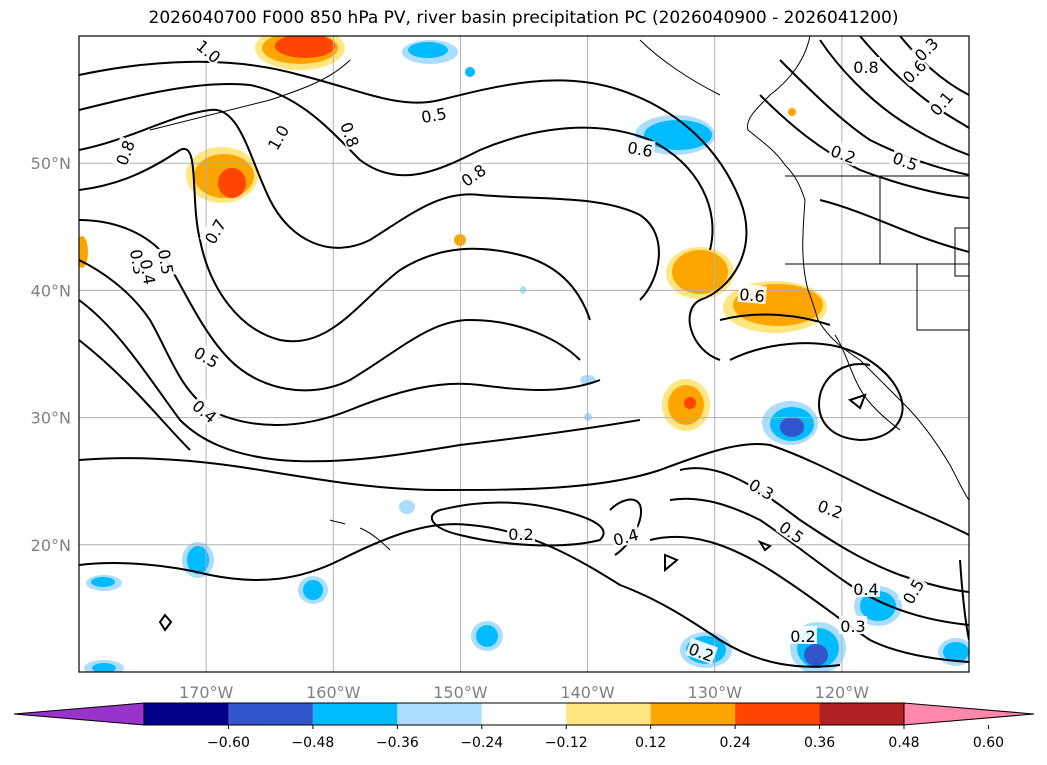  Describe the element at coordinates (715, 692) in the screenshot. I see `longitude-label: 130°W` at that location.